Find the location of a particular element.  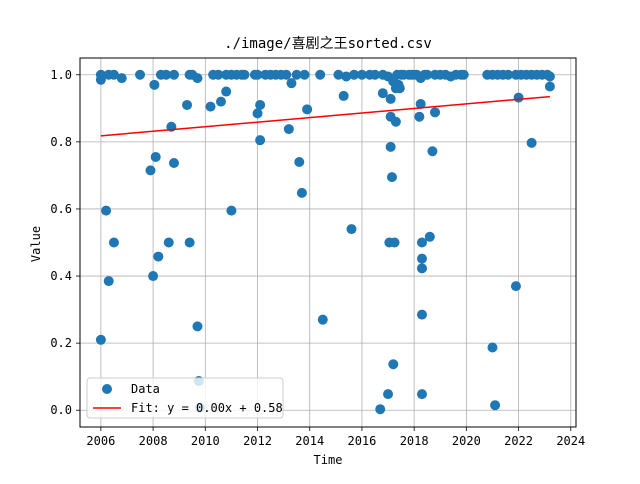

y-tick-label: 0.8 is located at coordinates (61, 142).